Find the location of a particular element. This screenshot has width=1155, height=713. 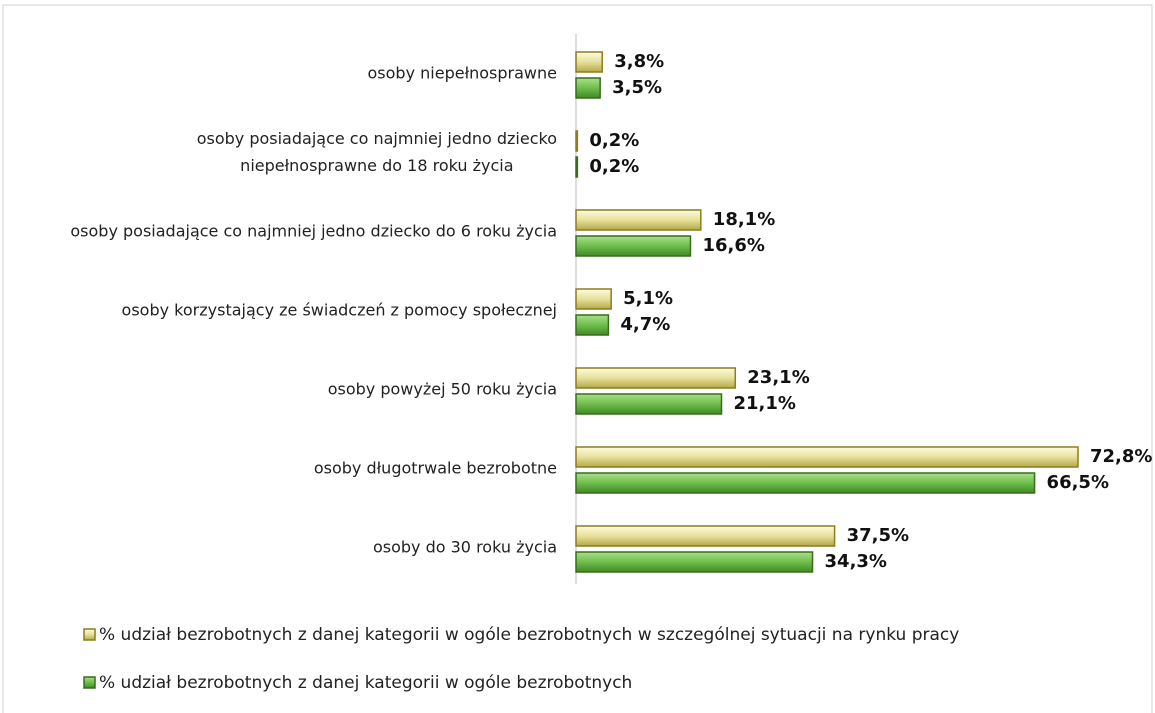

category-label: osoby niepełnosprawne is located at coordinates (462, 73).